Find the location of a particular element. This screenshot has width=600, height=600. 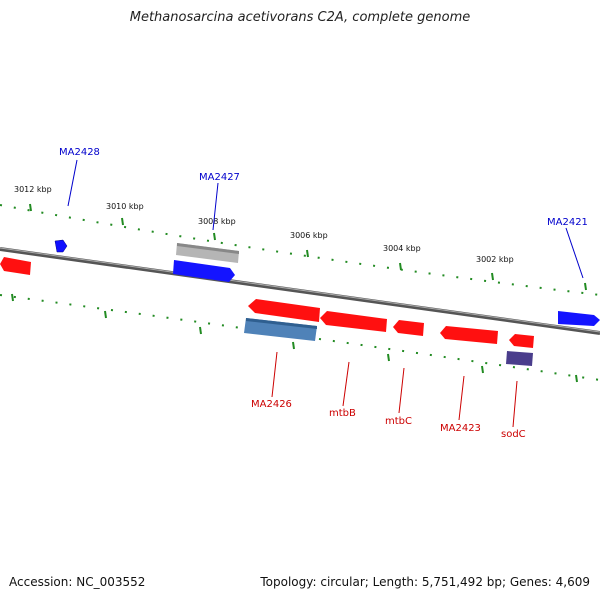

scale-label: 3004 kbp is located at coordinates (402, 248).